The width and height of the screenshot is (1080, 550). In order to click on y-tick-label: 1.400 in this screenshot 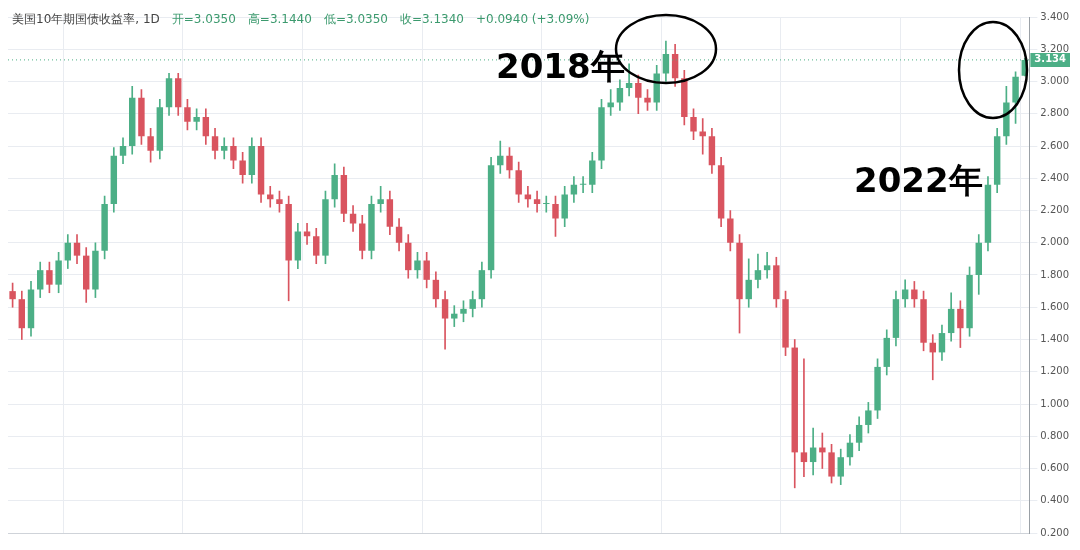, I will do `click(1055, 339)`.